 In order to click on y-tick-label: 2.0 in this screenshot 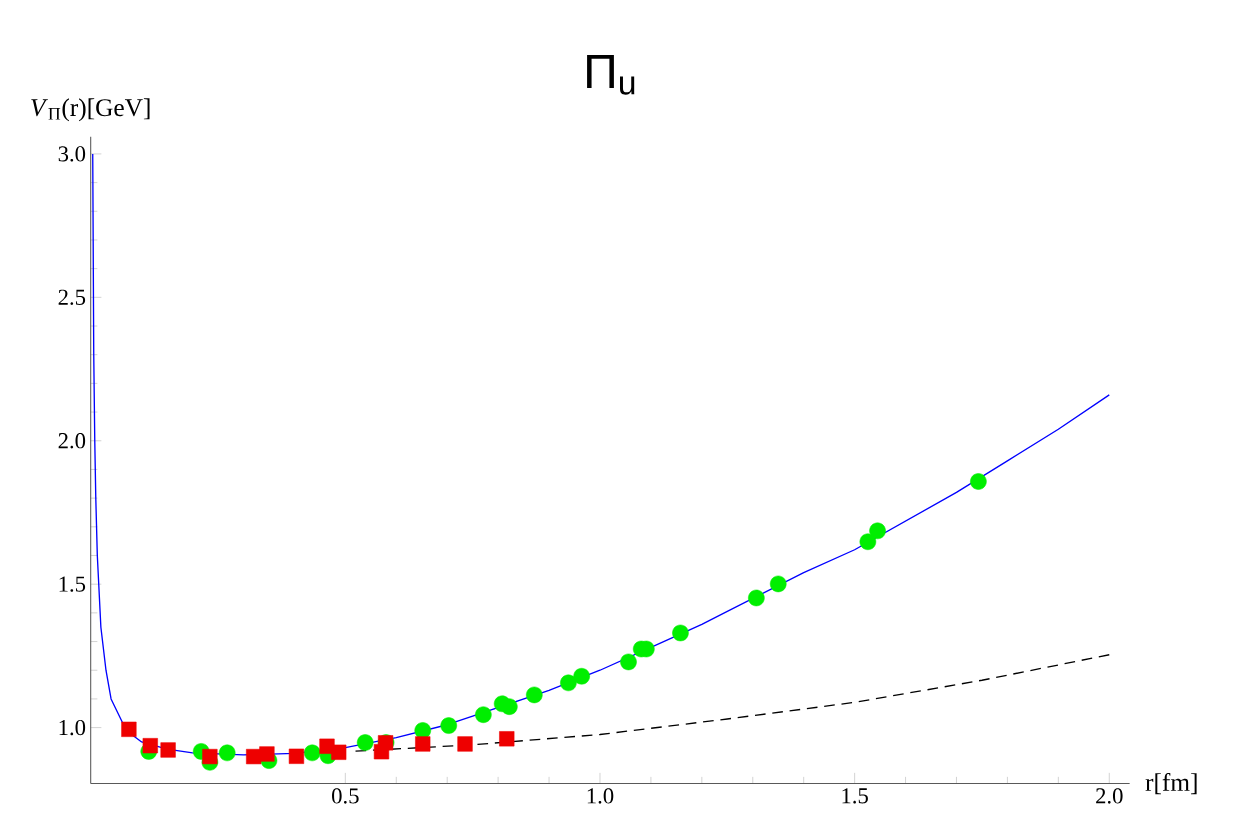, I will do `click(72, 440)`.